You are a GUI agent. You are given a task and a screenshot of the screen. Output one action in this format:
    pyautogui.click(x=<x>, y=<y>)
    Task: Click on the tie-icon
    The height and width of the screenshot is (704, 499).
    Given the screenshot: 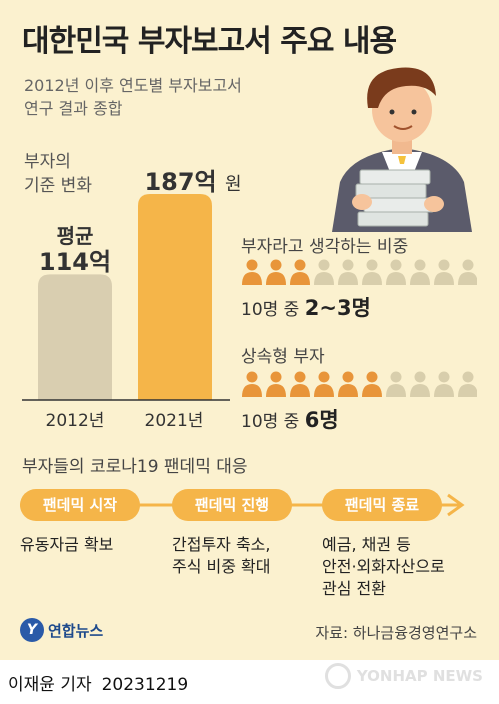 What is the action you would take?
    pyautogui.click(x=402, y=160)
    